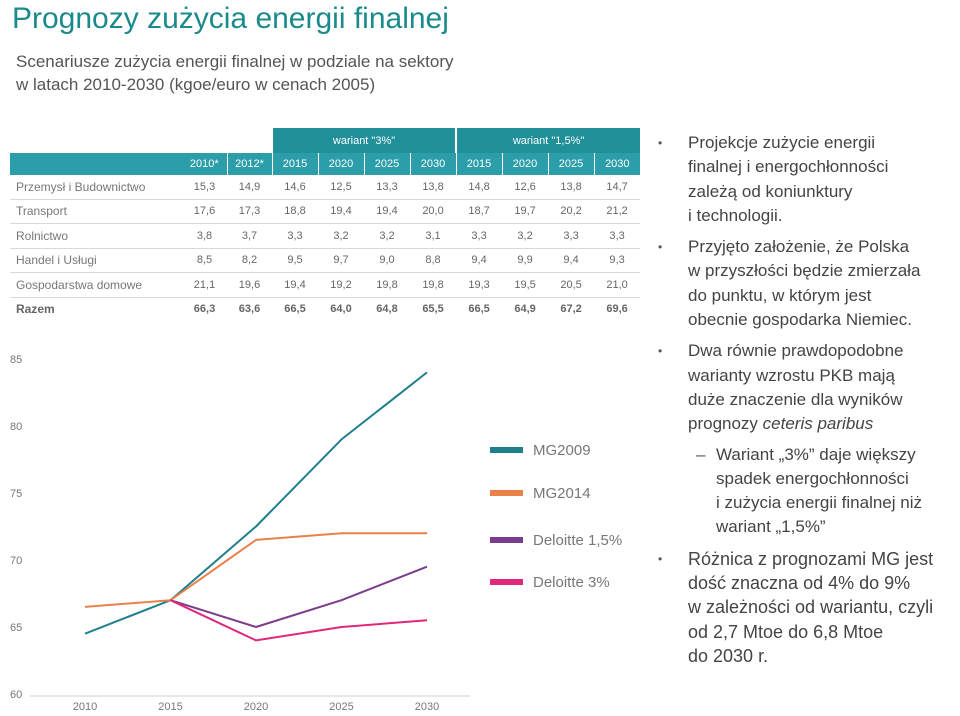 This screenshot has width=960, height=716. I want to click on table-cell: 18,7, so click(479, 211).